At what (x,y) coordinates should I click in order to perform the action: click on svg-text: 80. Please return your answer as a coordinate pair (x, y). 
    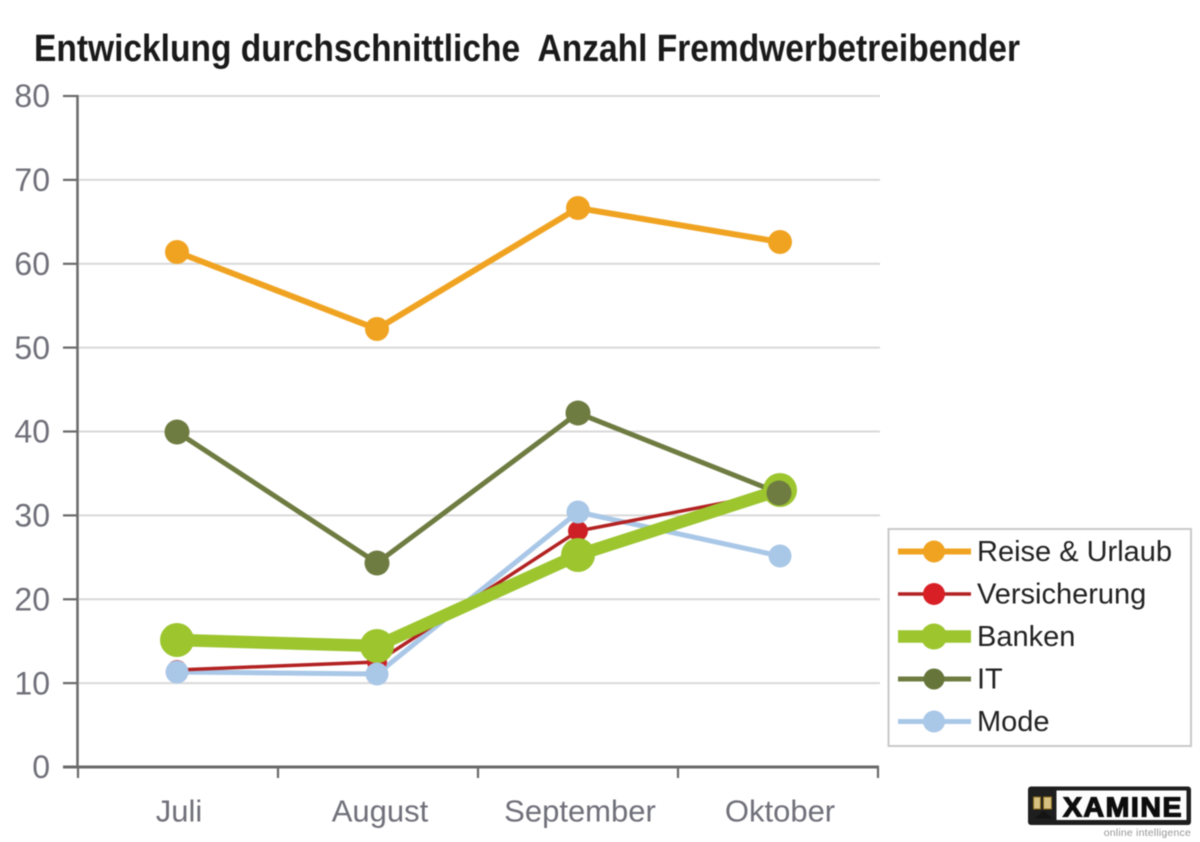
    Looking at the image, I should click on (32, 96).